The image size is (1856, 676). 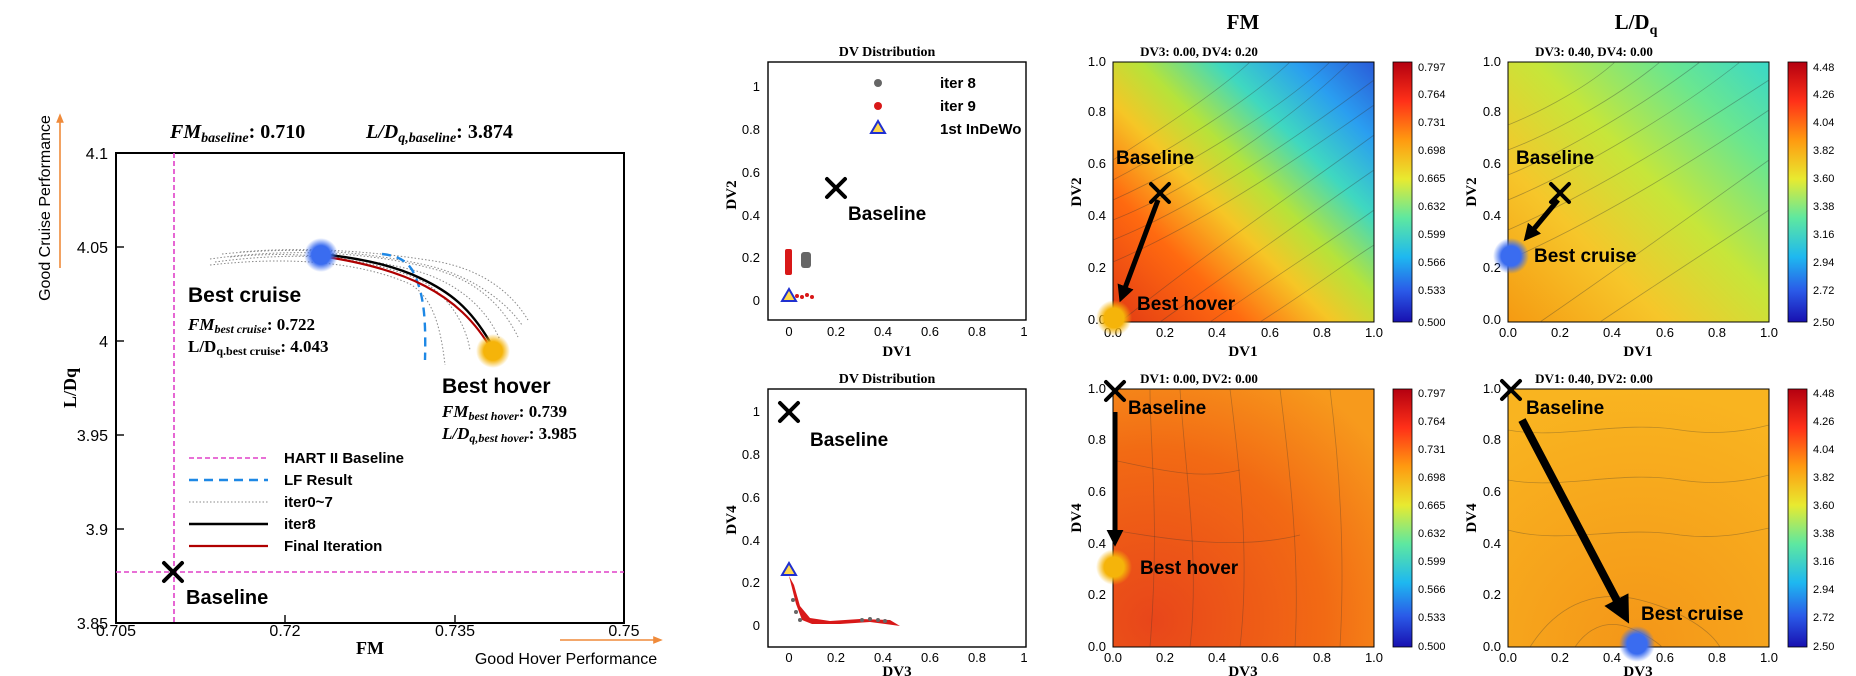 What do you see at coordinates (97, 154) in the screenshot?
I see `y-tick-label: 4.1` at bounding box center [97, 154].